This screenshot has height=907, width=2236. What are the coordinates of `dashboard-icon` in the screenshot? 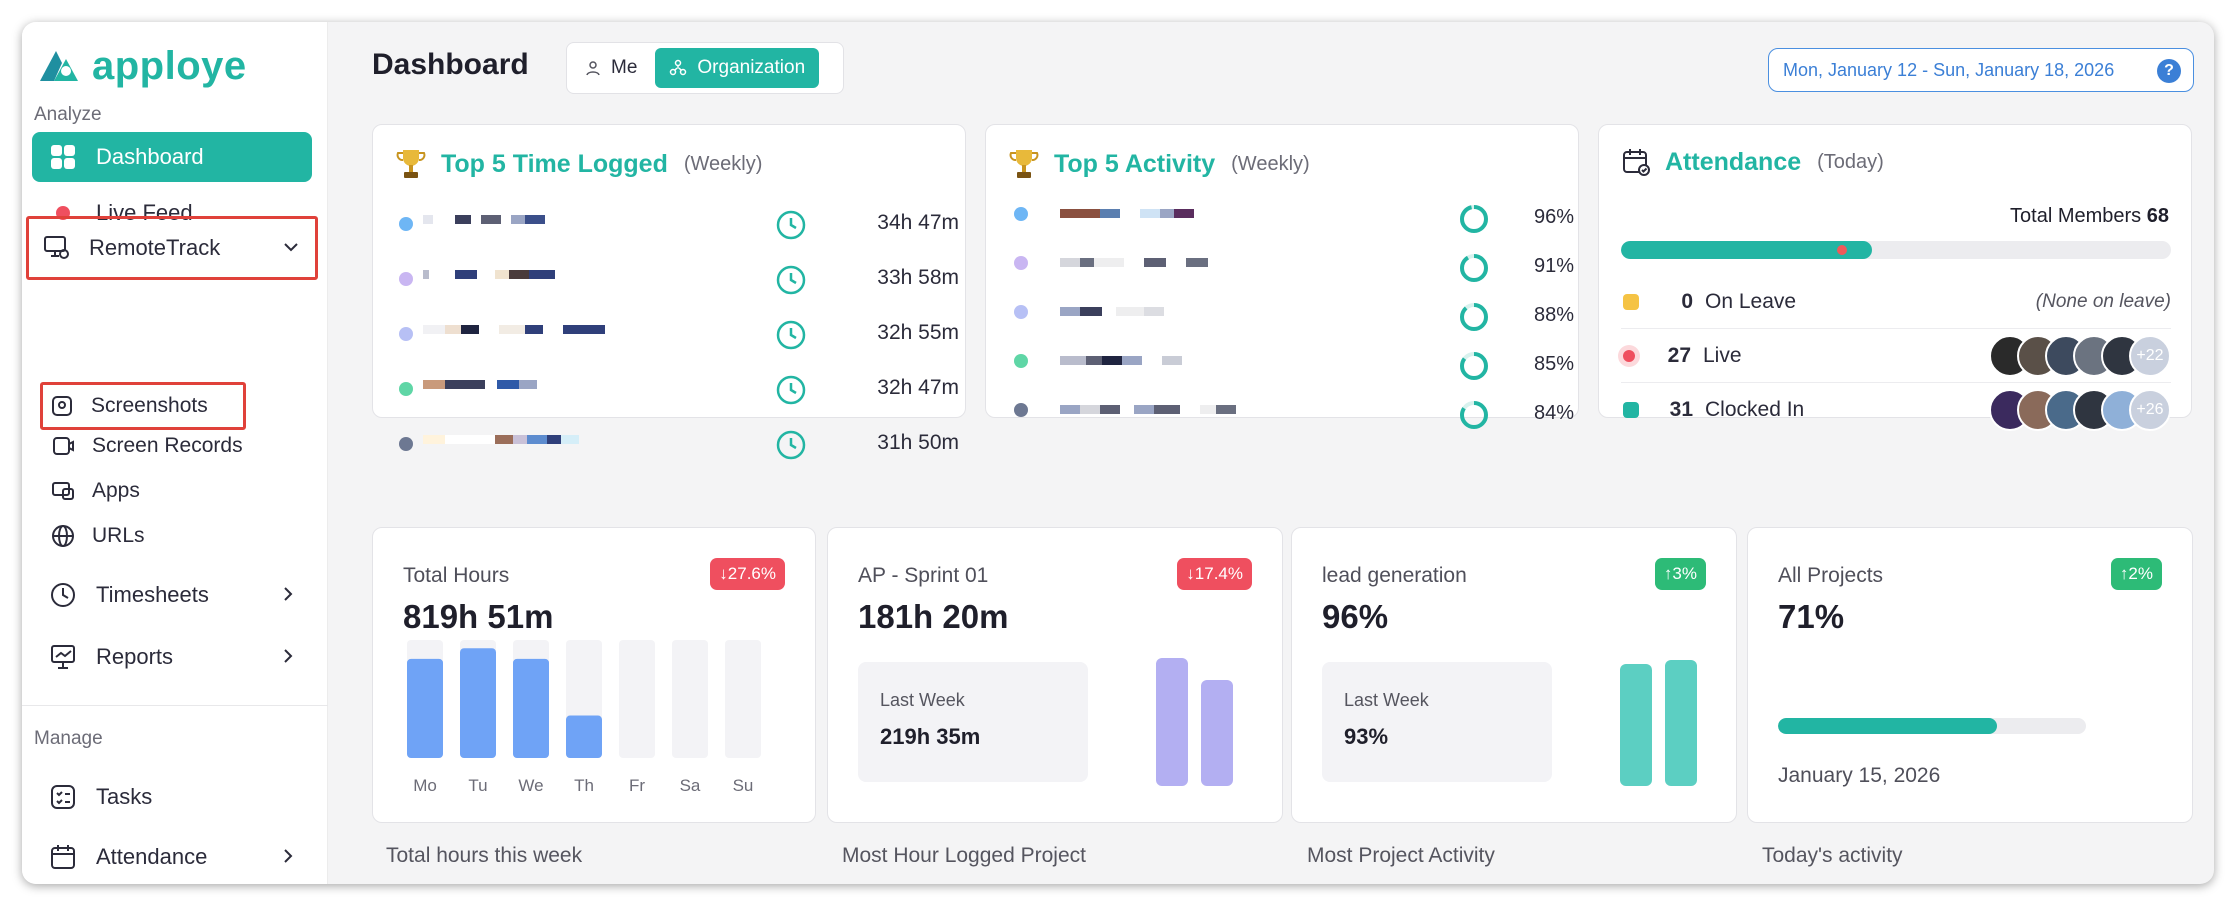 It's located at (63, 157).